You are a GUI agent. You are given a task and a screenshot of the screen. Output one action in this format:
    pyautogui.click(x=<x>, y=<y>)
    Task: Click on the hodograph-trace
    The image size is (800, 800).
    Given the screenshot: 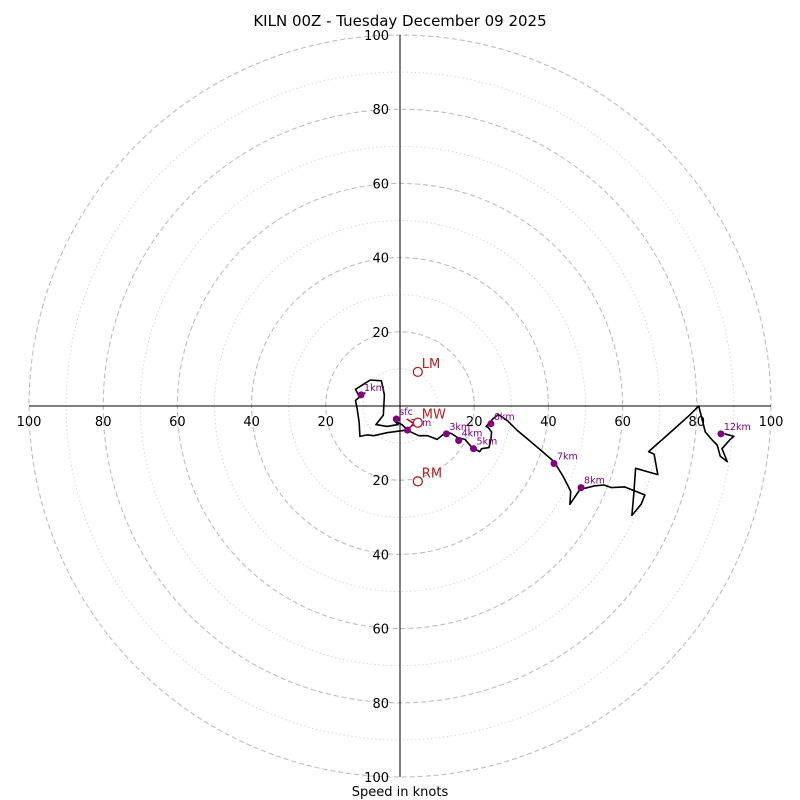 What is the action you would take?
    pyautogui.click(x=544, y=448)
    